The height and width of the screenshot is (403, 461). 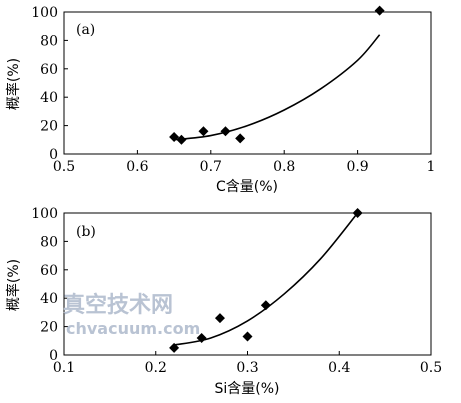 I want to click on x-tick-label-b: 0.2, so click(x=156, y=368).